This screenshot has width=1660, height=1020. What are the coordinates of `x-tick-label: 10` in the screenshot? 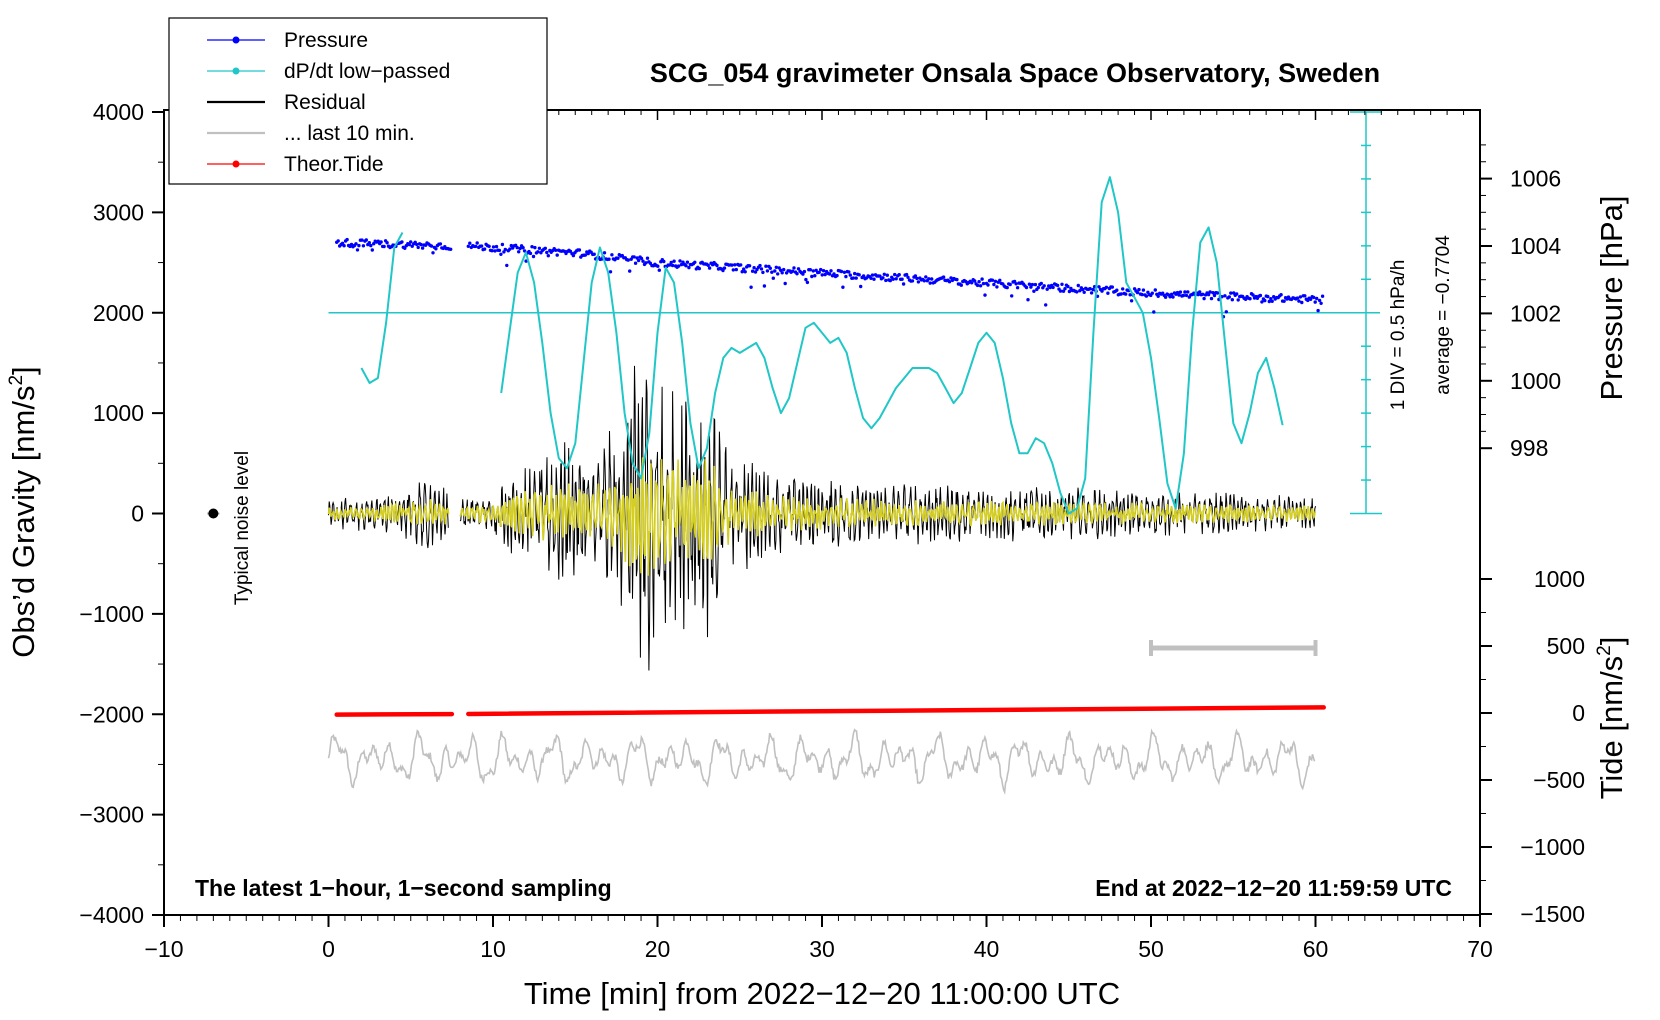 It's located at (493, 949).